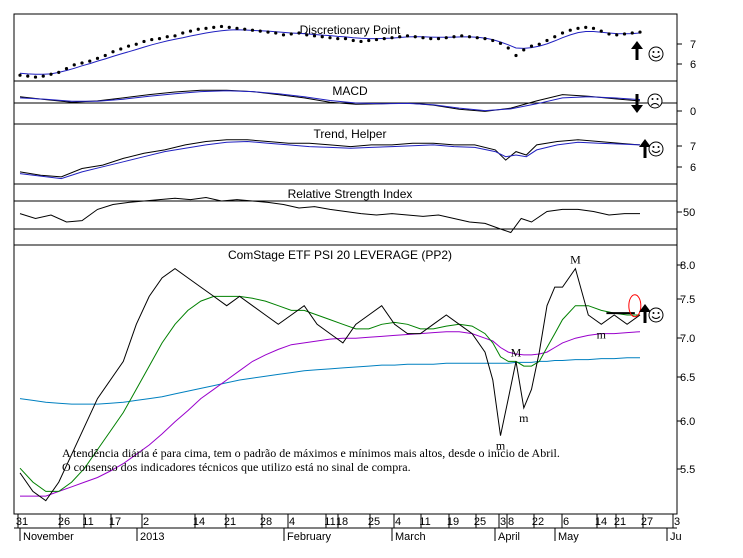 This screenshot has height=558, width=743. Describe the element at coordinates (329, 381) in the screenshot. I see `price-series-ma_long` at that location.